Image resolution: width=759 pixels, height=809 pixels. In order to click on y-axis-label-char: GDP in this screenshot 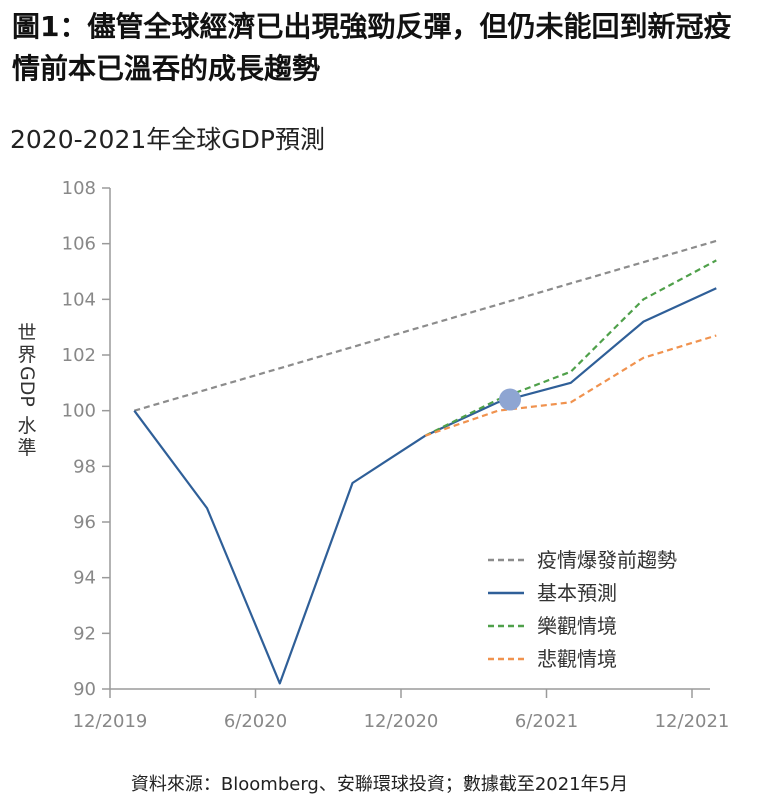, I will do `click(27, 386)`.